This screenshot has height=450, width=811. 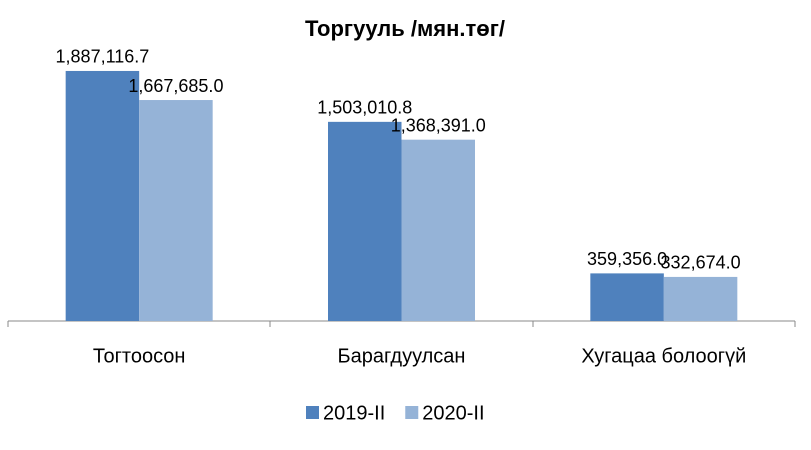 I want to click on legend-label: 2020-II, so click(x=453, y=413).